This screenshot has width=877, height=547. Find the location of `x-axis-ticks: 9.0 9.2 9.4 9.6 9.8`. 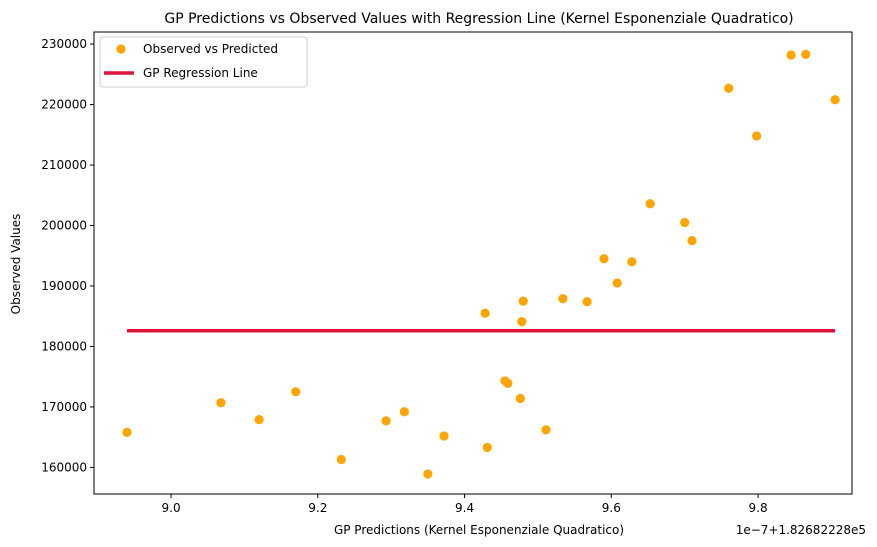

x-axis-ticks: 9.0 9.2 9.4 9.6 9.8 is located at coordinates (465, 504).